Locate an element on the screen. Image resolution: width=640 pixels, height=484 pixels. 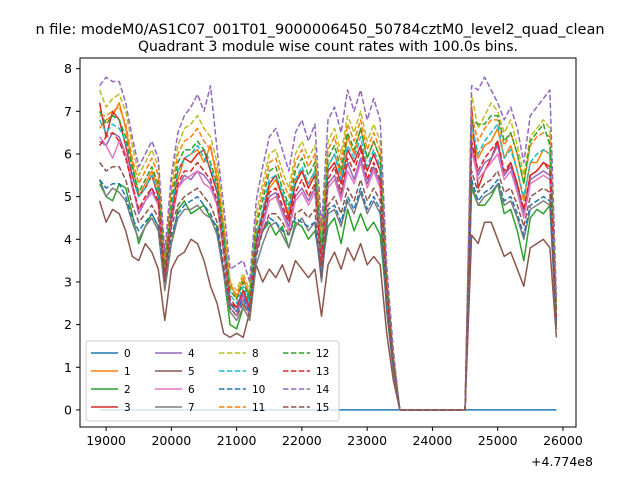
legend-label-0: 0 is located at coordinates (127, 354).